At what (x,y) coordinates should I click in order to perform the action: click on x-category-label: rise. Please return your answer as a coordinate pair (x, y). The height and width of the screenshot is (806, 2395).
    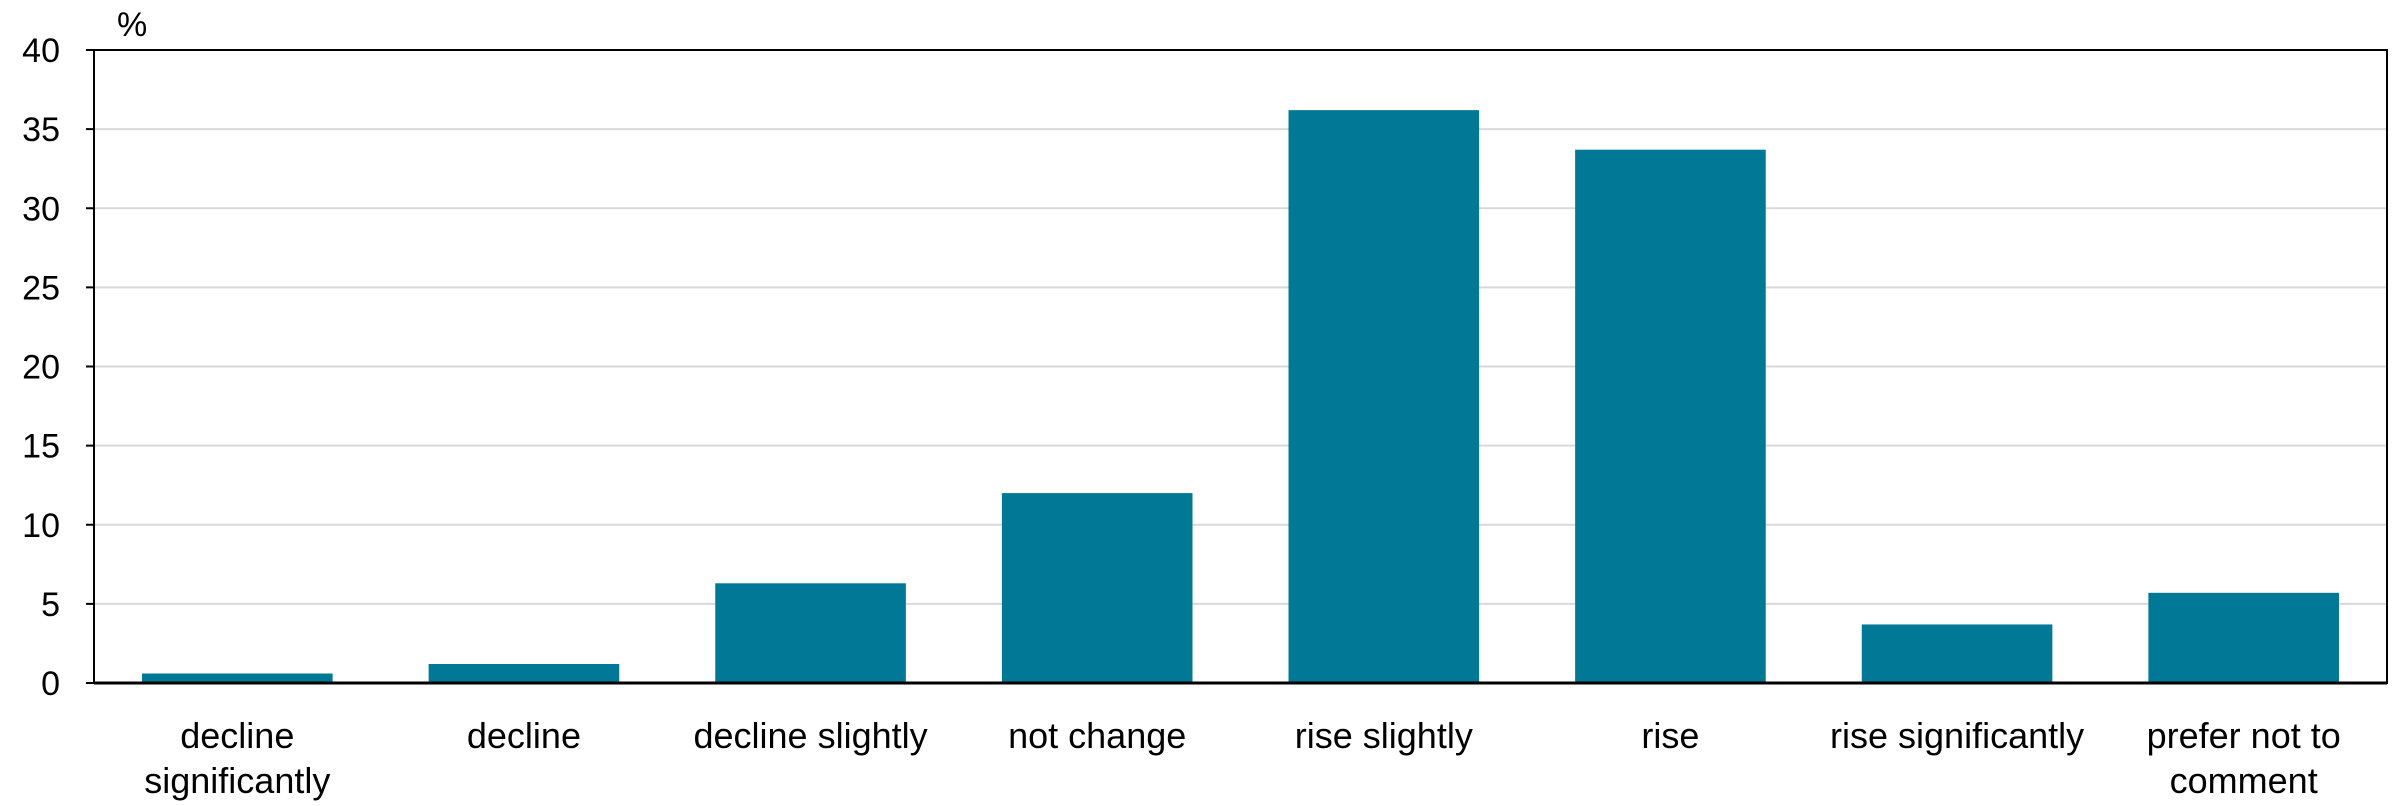
    Looking at the image, I should click on (1670, 735).